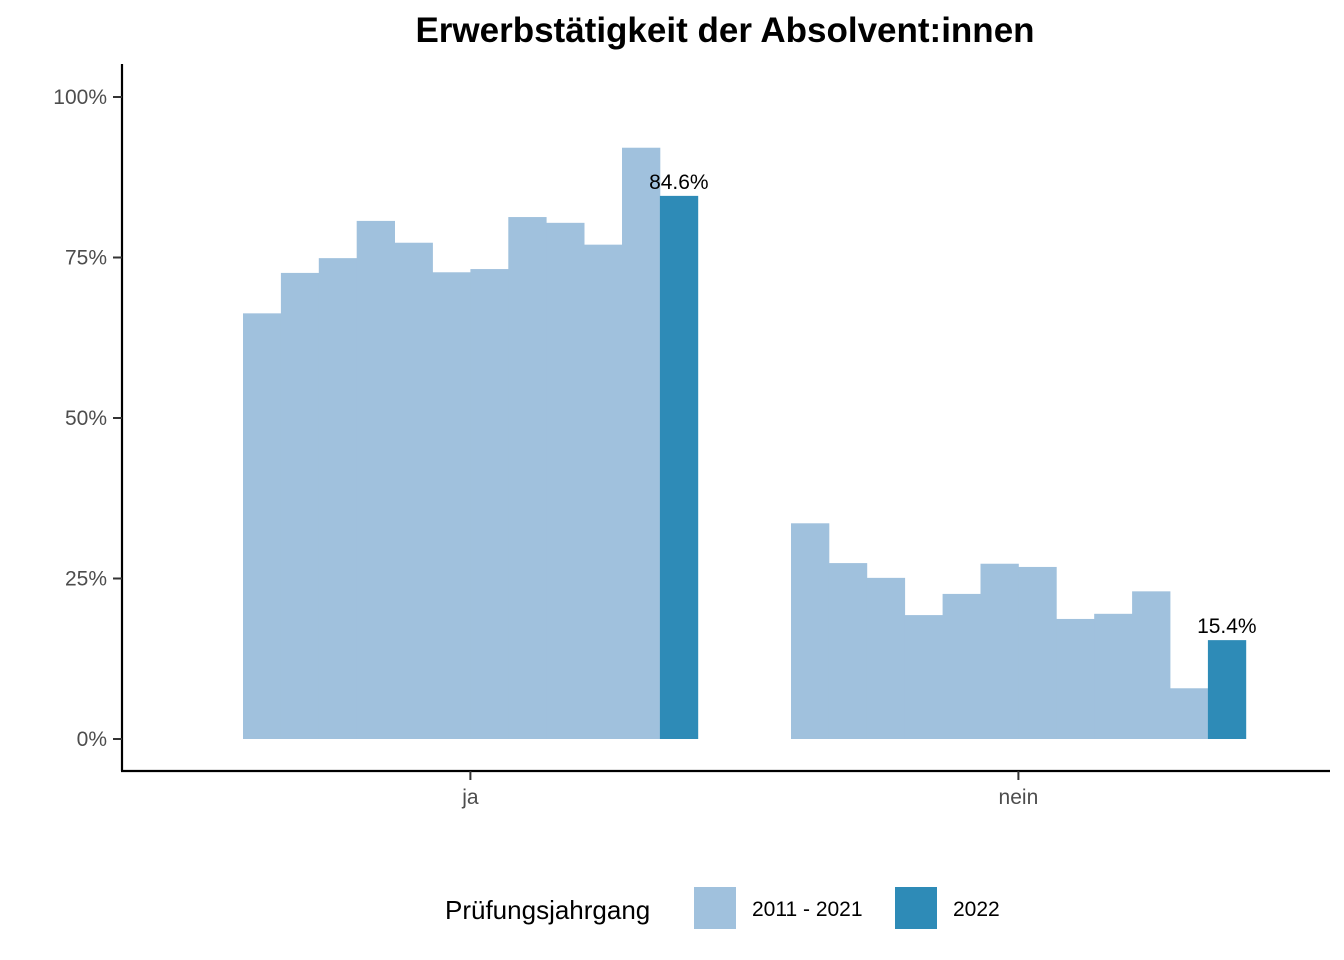 The image size is (1344, 960). I want to click on y-ticks-layer: 0% 25% 50% 75% 100%, so click(87, 418).